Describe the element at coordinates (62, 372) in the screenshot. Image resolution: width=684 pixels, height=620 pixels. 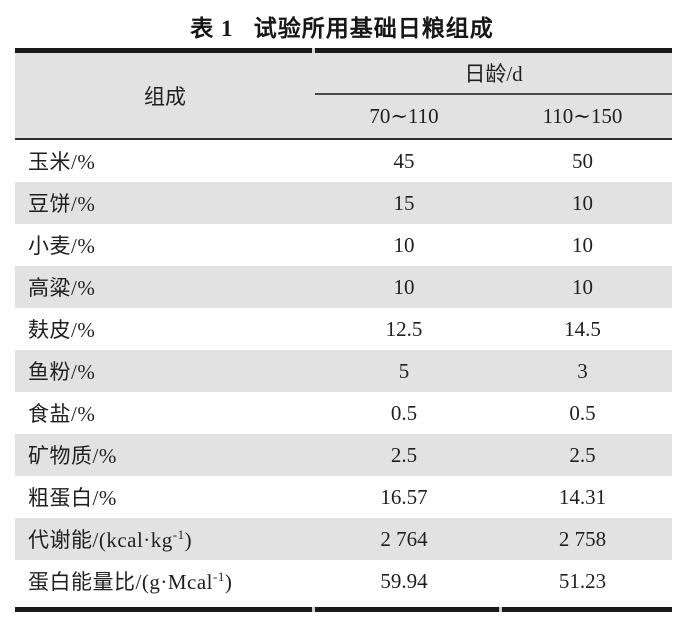
I see `row-label: 鱼粉/%` at that location.